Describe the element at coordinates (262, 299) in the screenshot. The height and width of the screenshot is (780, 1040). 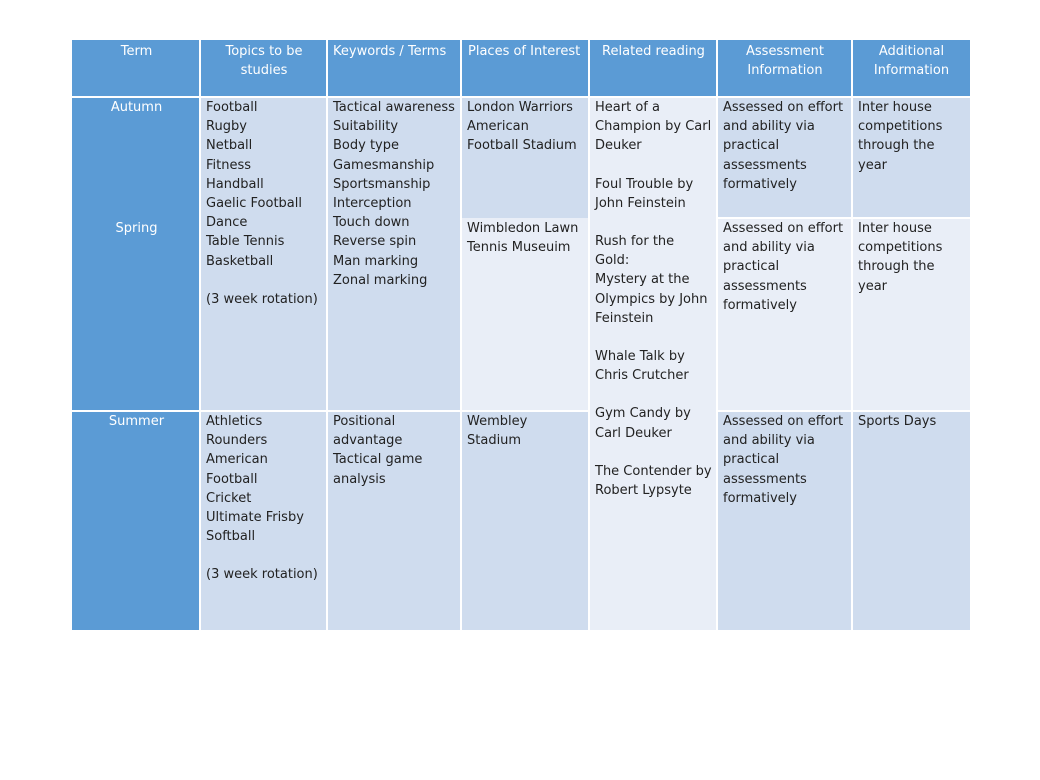
I see `rotation-note: (3 week rotation)` at that location.